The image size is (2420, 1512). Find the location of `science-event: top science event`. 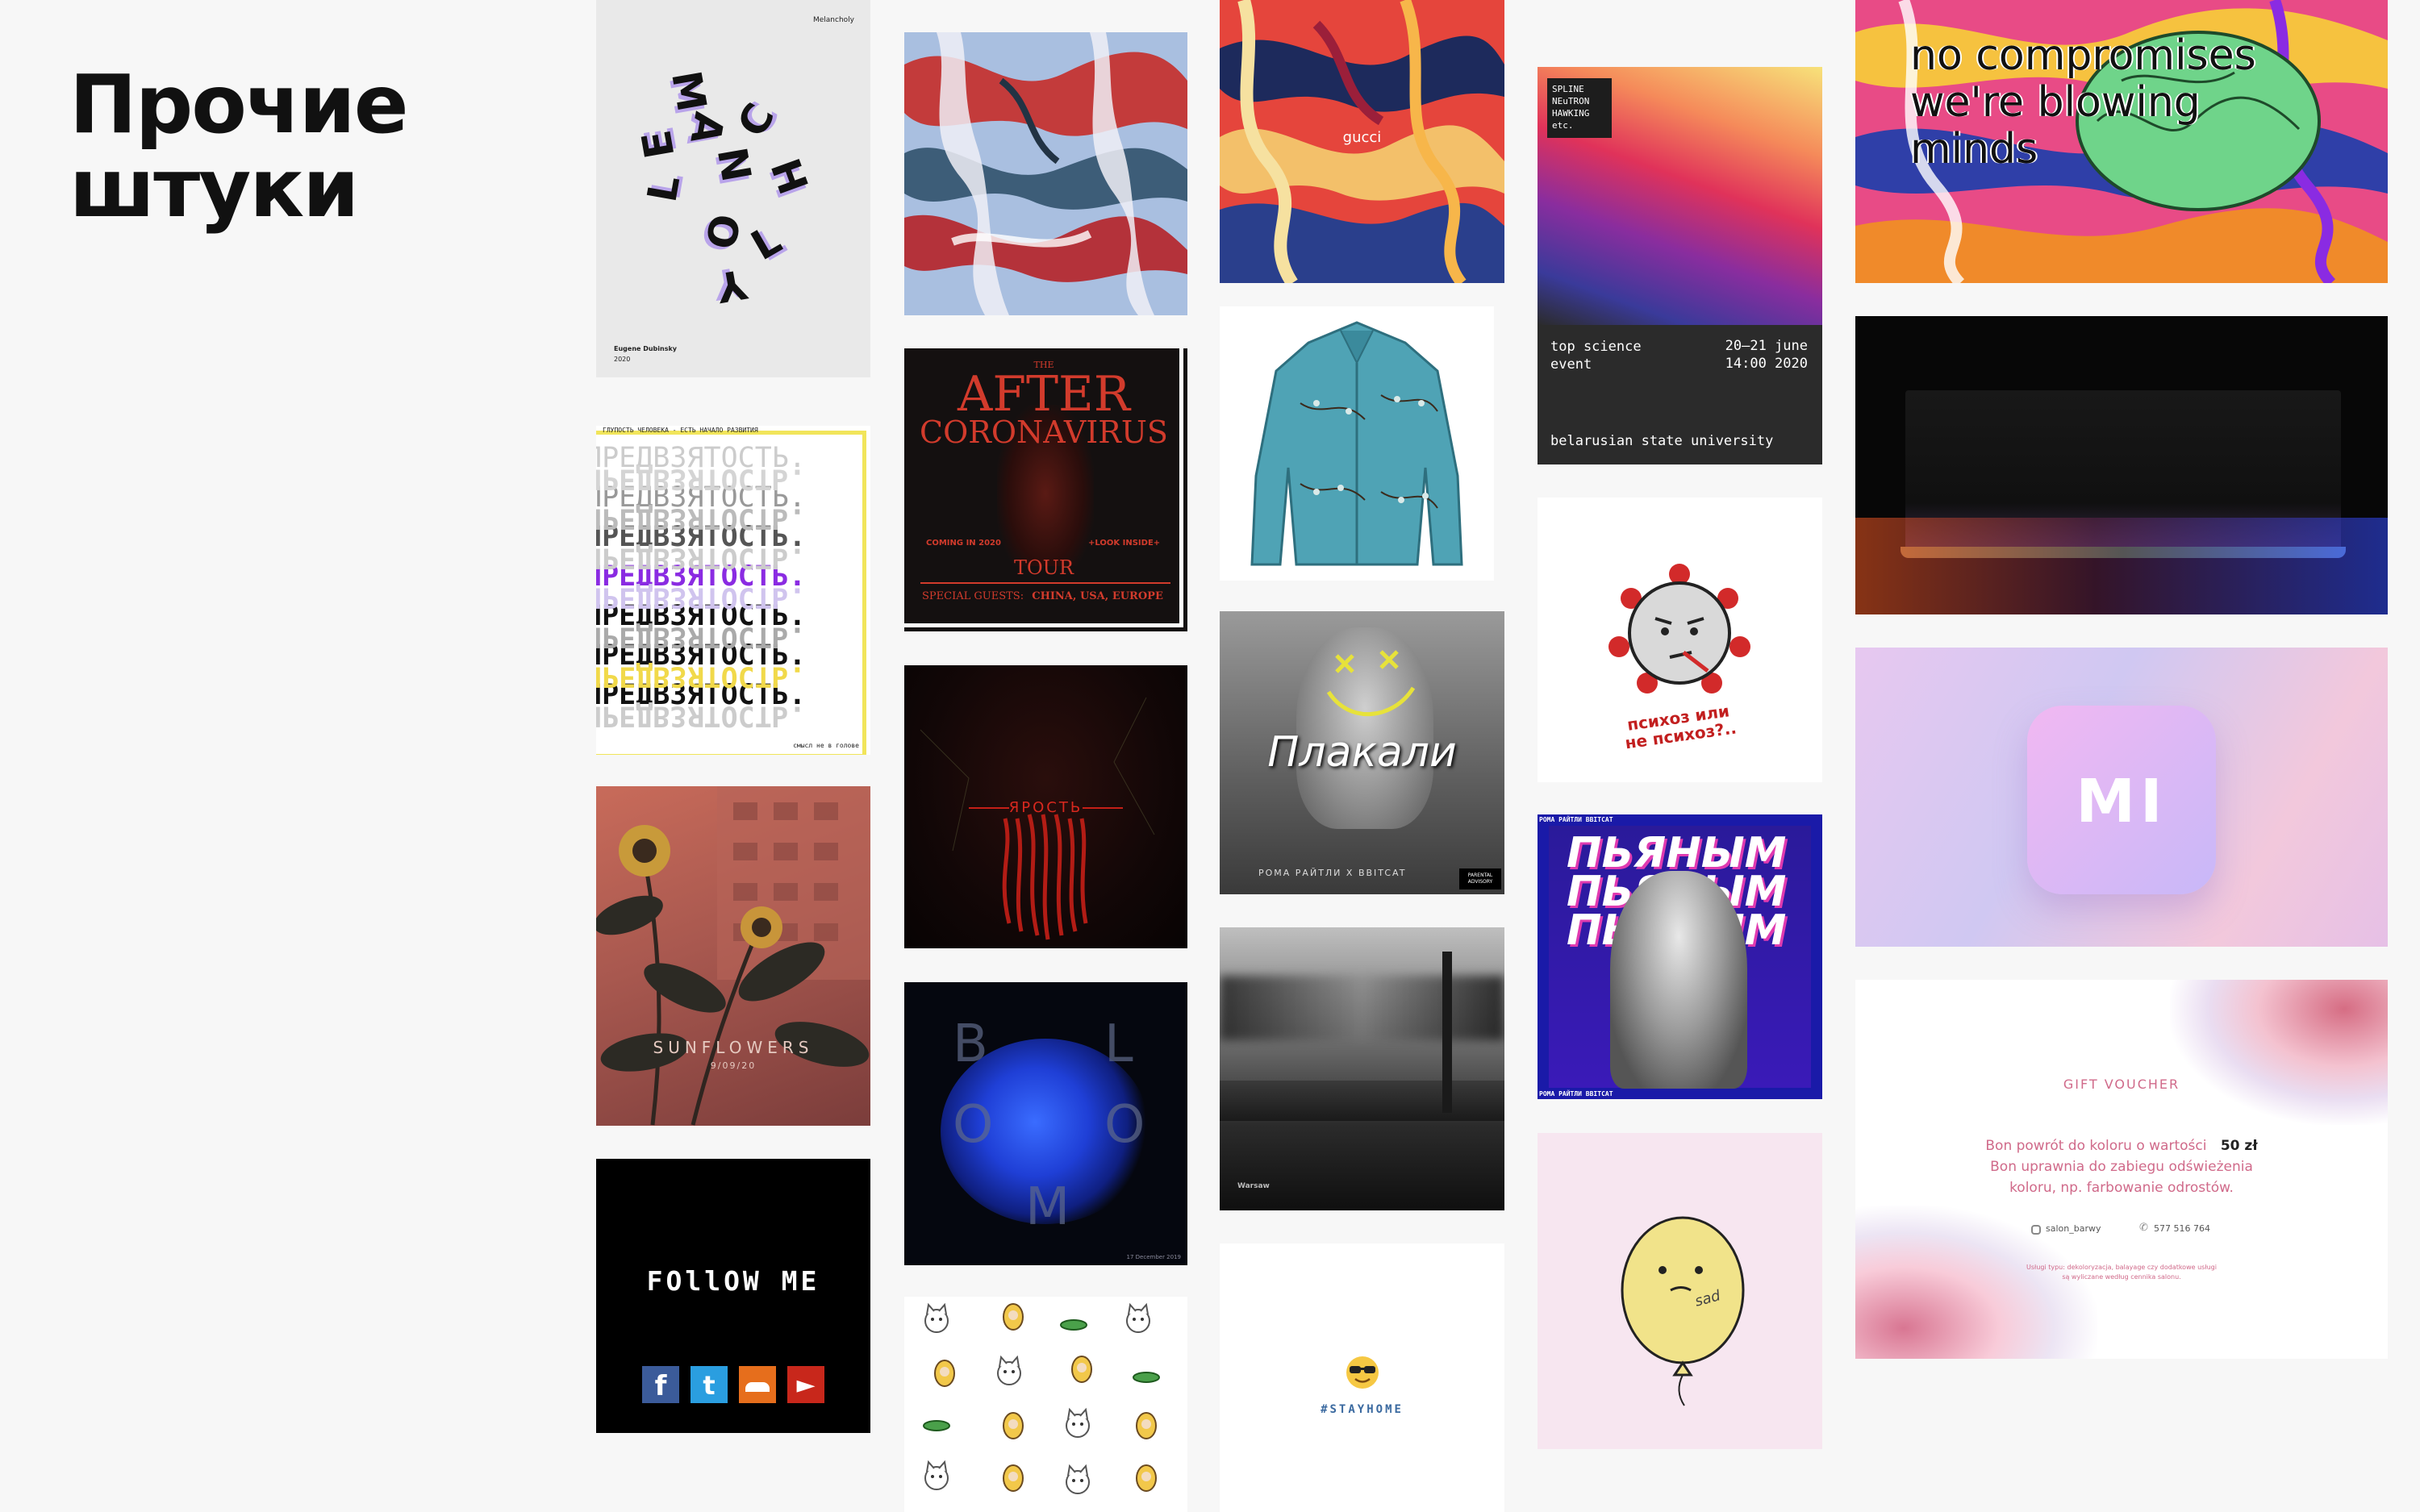

science-event: top science event is located at coordinates (1596, 356).